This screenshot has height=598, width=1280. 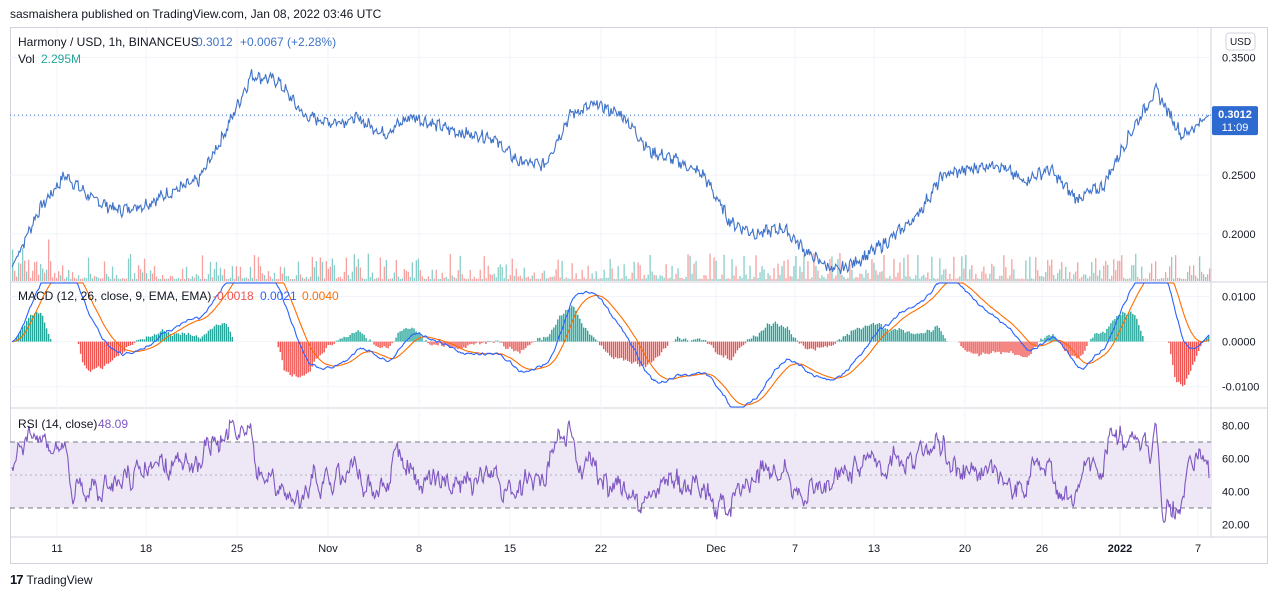 I want to click on x-tick-label: Nov, so click(x=328, y=549).